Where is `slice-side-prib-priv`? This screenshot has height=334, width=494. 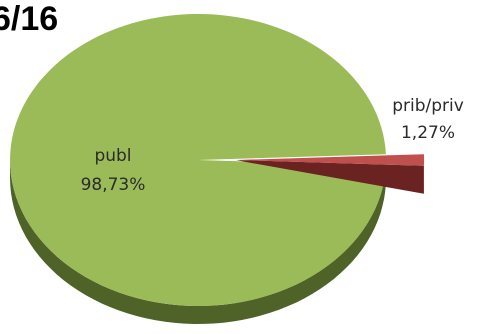 slice-side-prib-priv is located at coordinates (330, 177).